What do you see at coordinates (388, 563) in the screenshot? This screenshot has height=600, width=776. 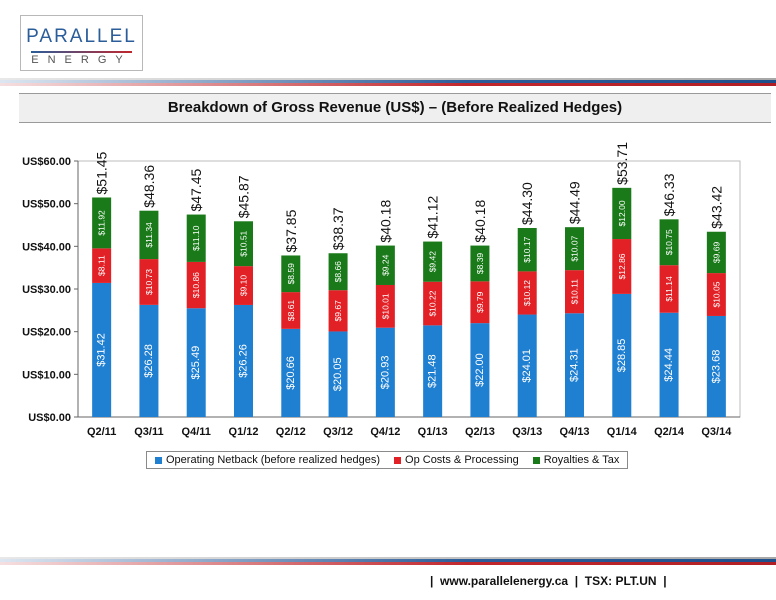 I see `footer-stripe-red` at bounding box center [388, 563].